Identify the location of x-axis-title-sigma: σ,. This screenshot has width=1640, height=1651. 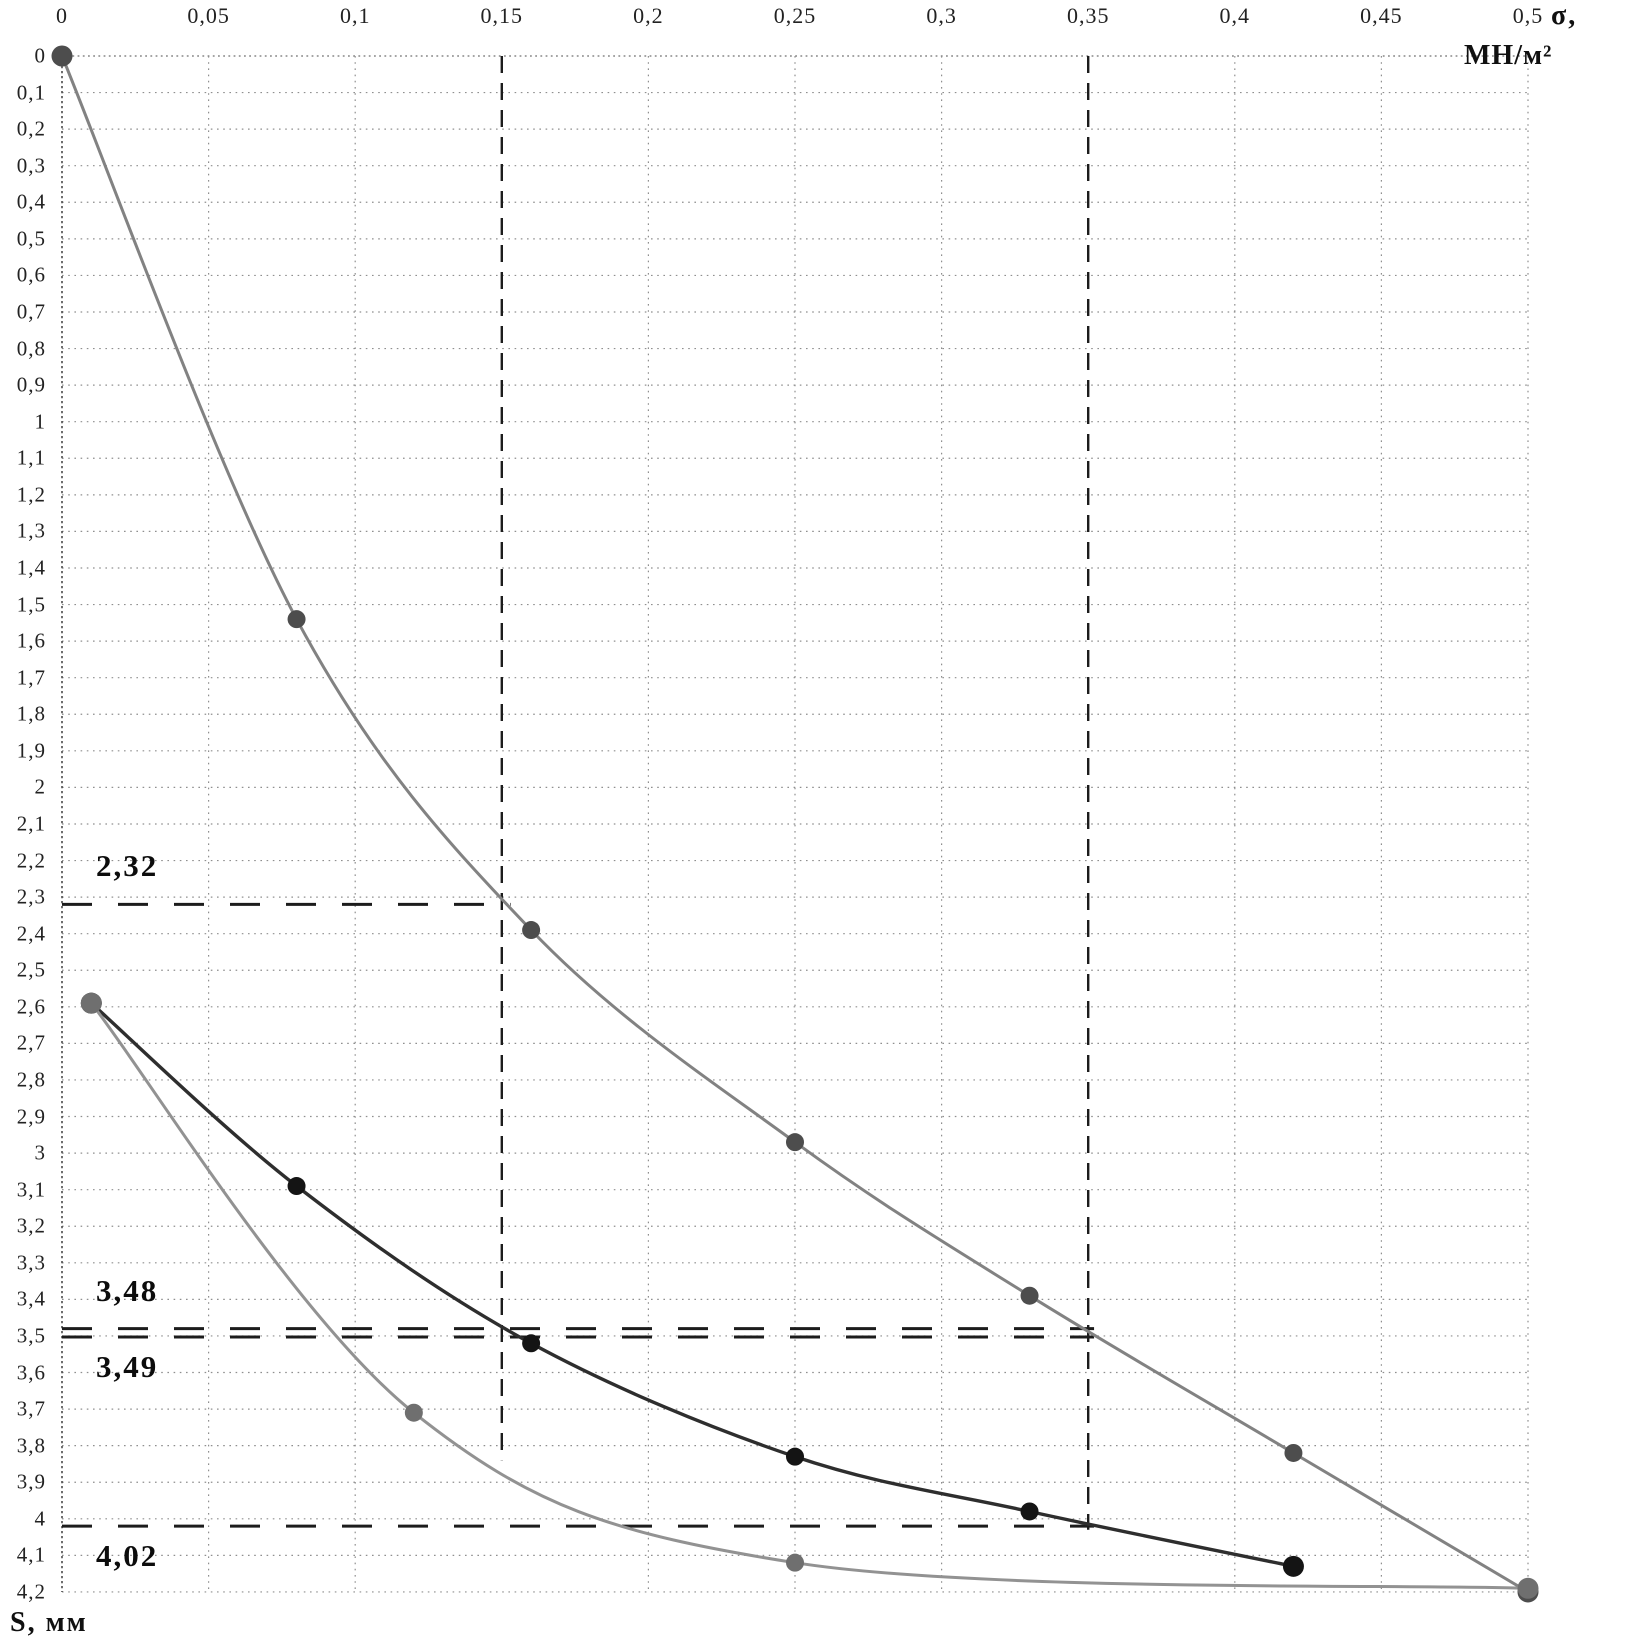
(1564, 15).